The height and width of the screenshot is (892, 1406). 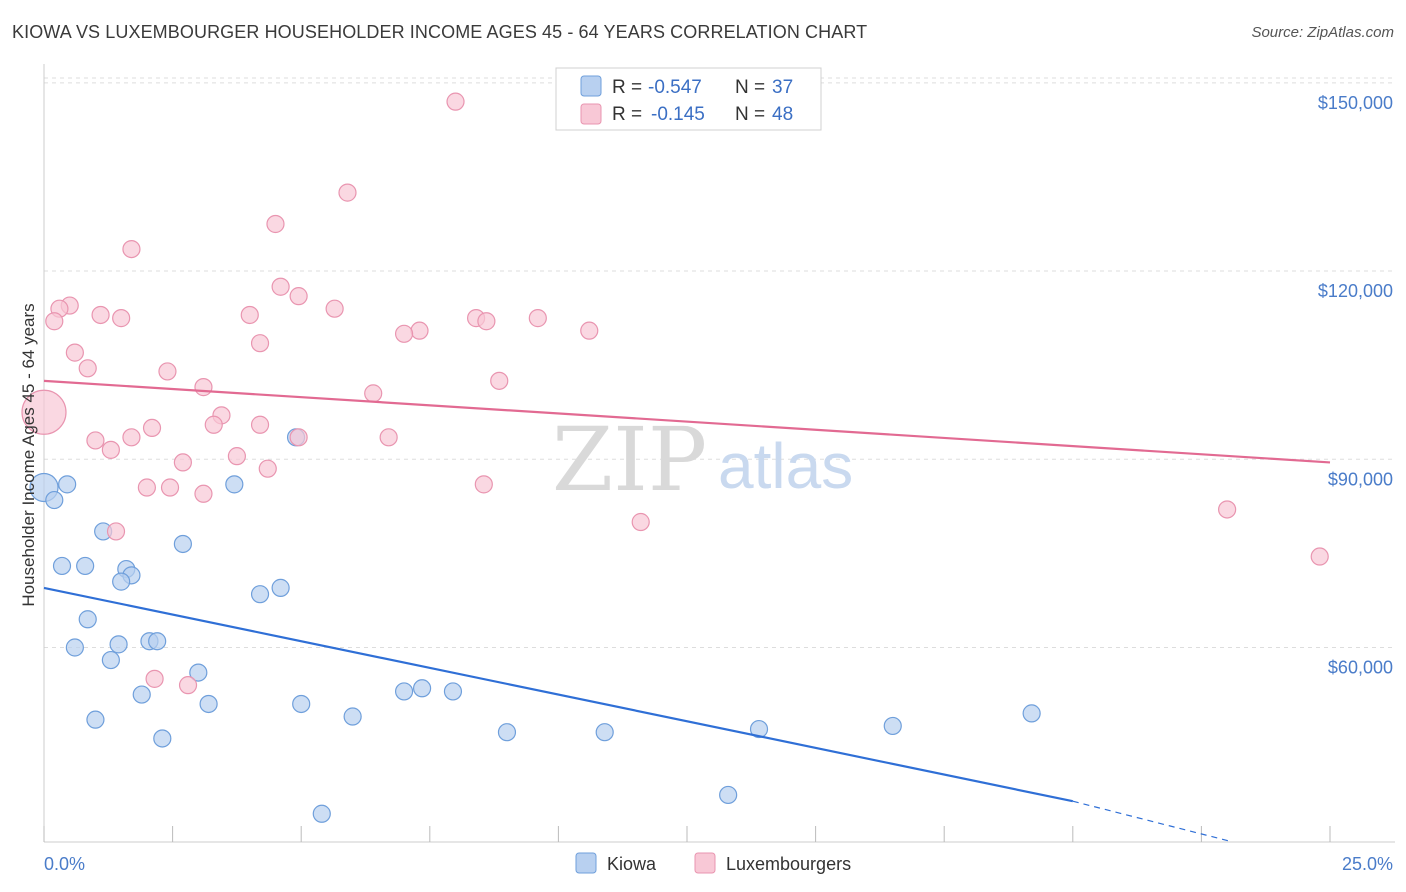 I want to click on kiowa-n-value: 37, so click(x=782, y=87).